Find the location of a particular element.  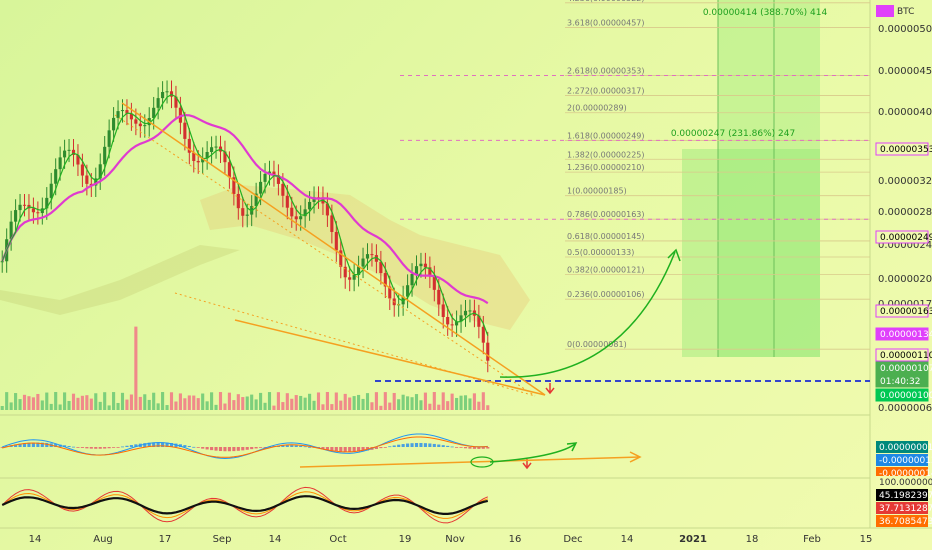

price-tag-label: 0.00000163 is located at coordinates (906, 312).